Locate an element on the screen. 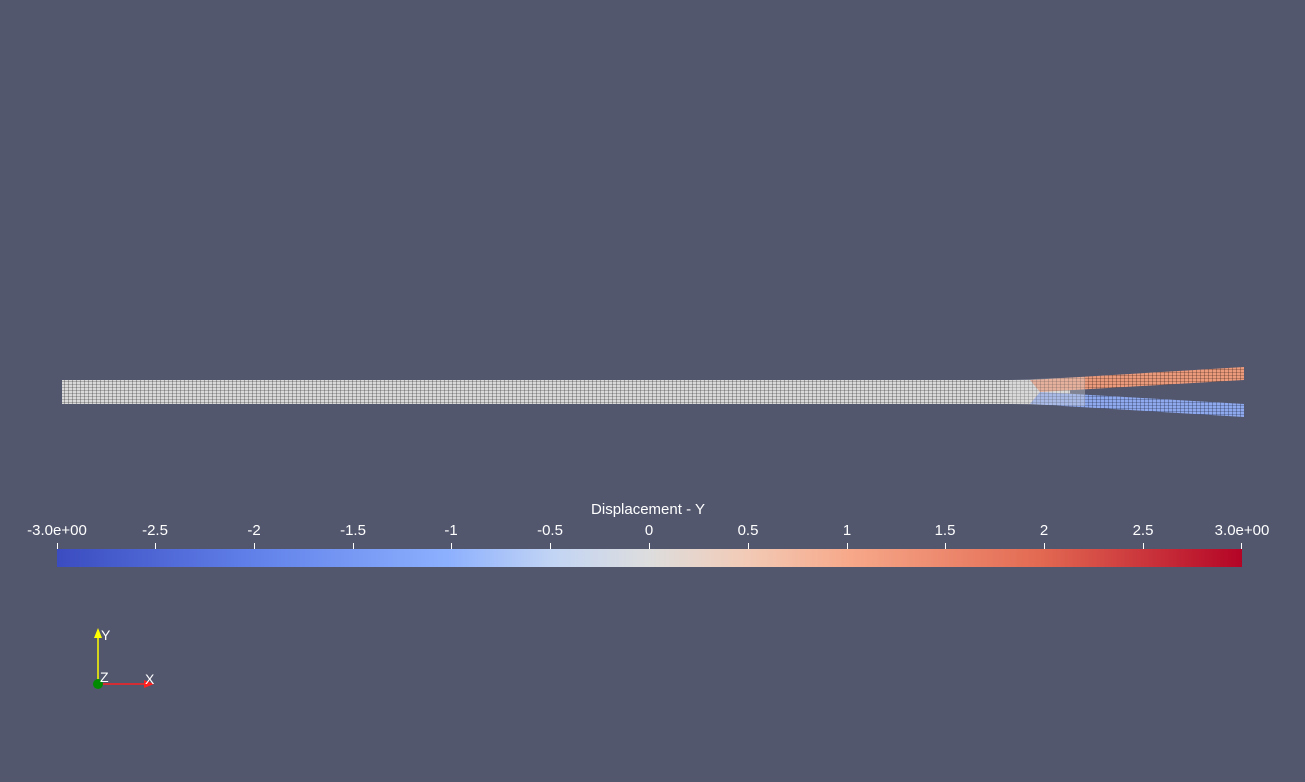 The width and height of the screenshot is (1305, 782). beam-stem is located at coordinates (546, 392).